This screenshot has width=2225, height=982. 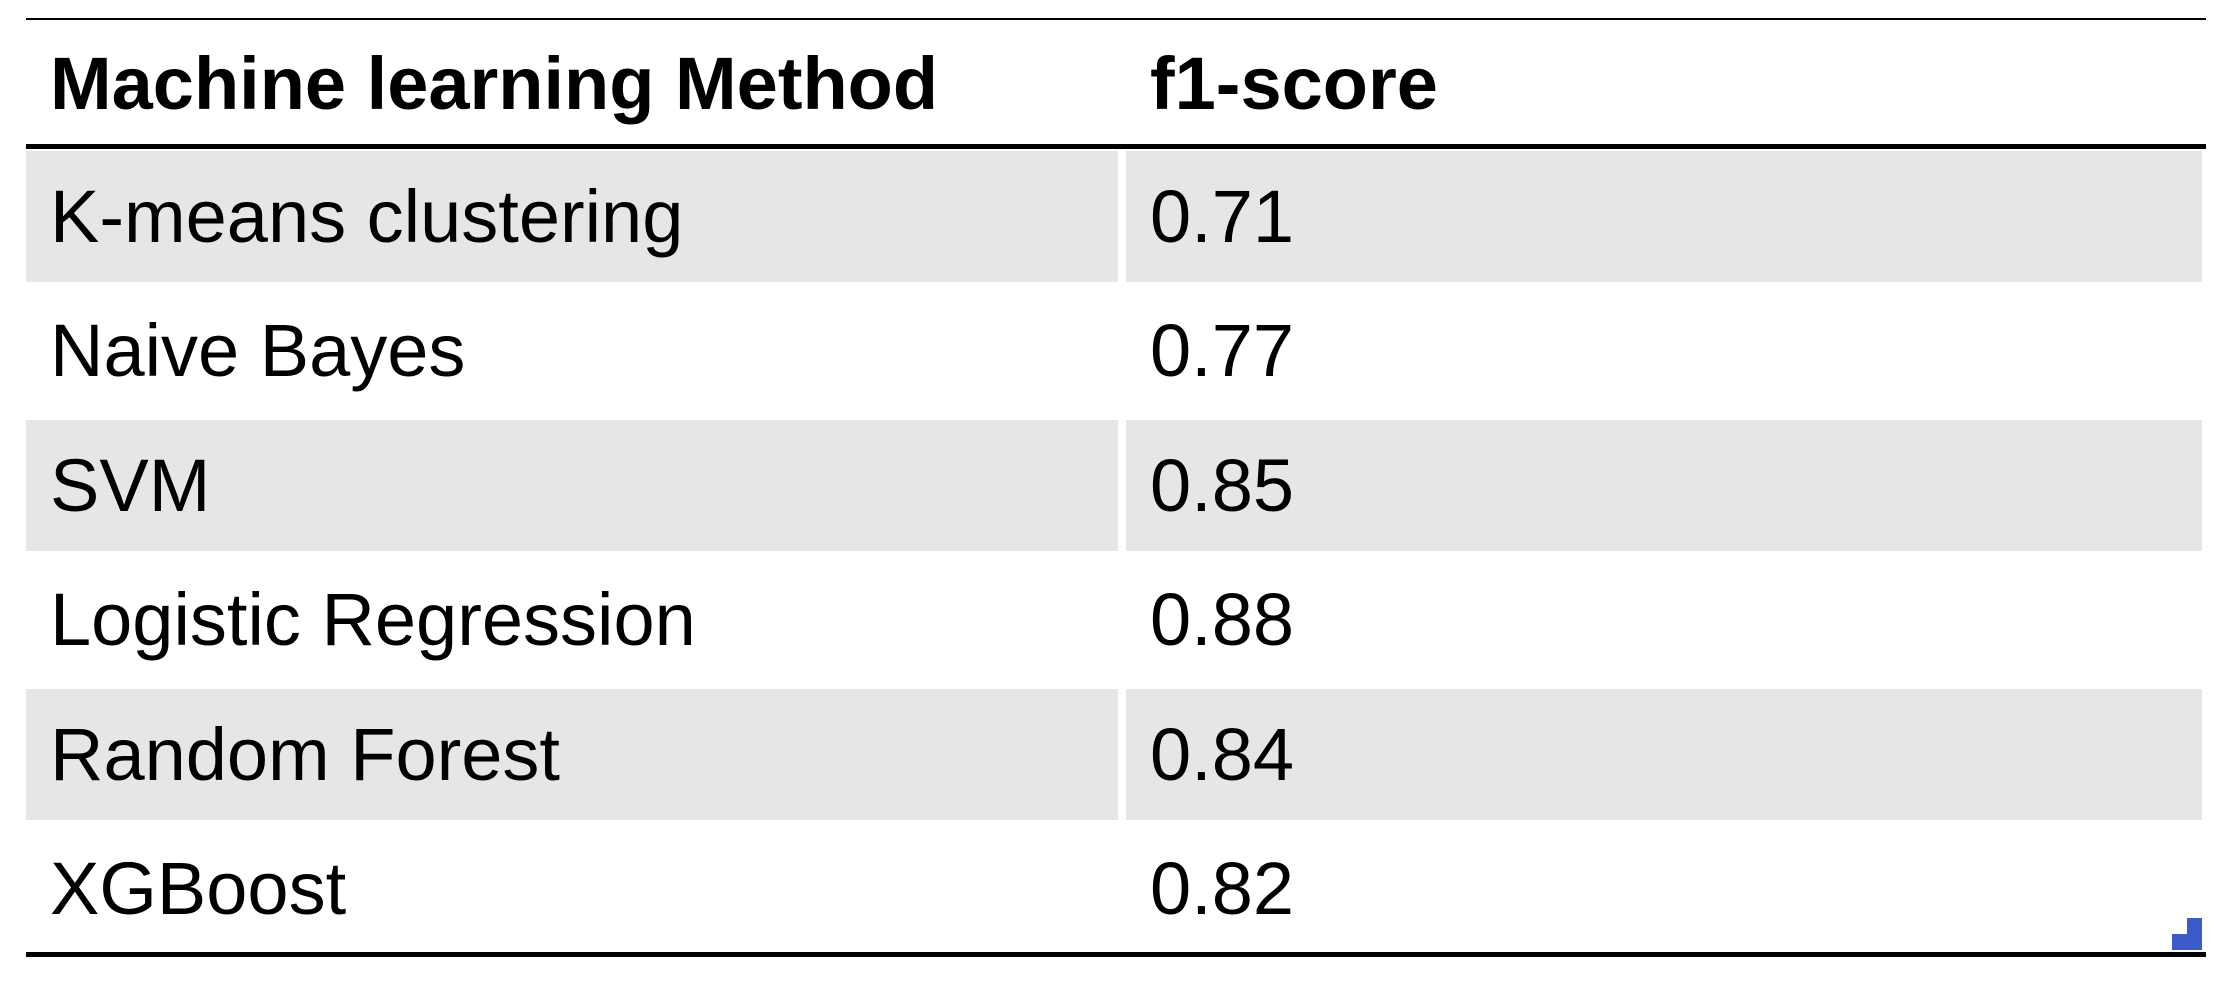 What do you see at coordinates (572, 83) in the screenshot?
I see `header-cell: Machine learning Method` at bounding box center [572, 83].